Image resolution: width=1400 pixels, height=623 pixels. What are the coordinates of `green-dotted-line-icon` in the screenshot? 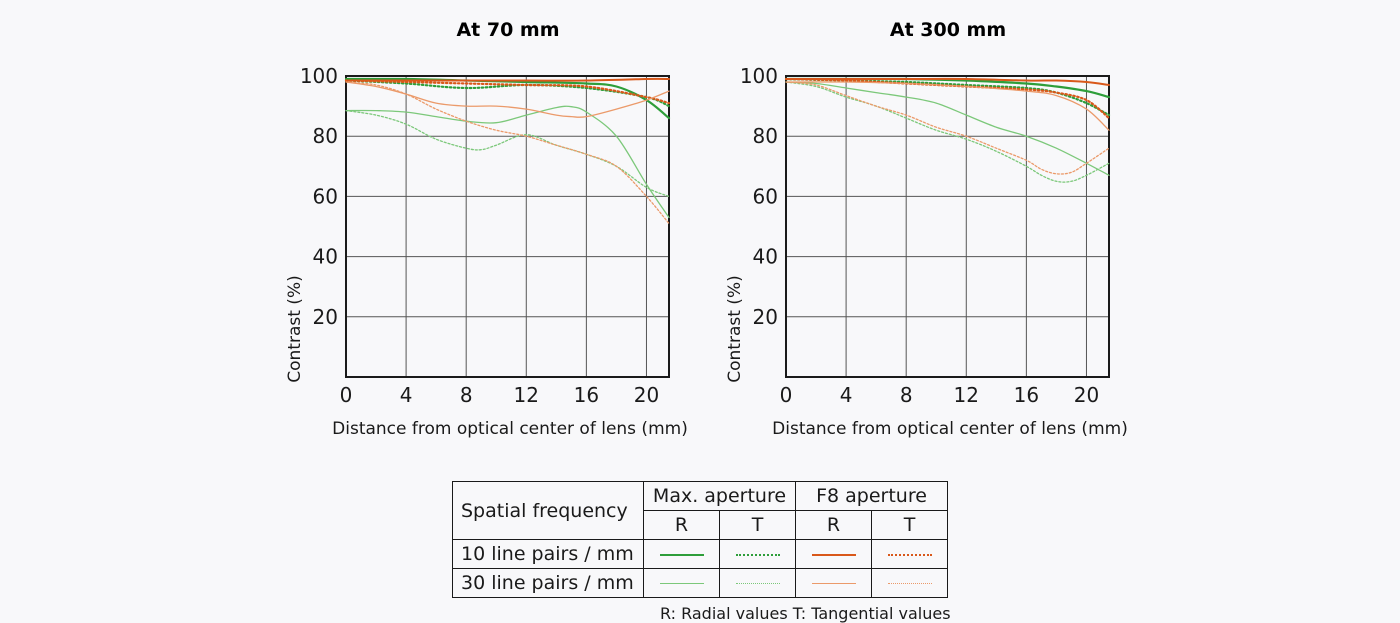 It's located at (757, 554).